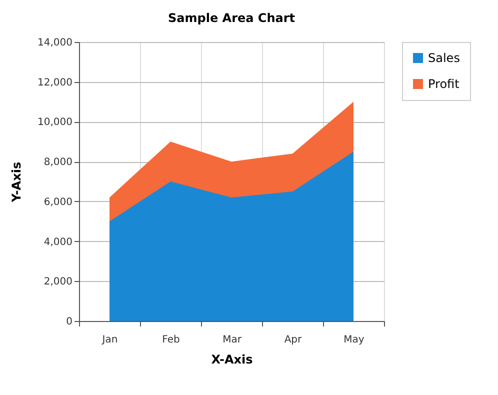 This screenshot has width=498, height=395. What do you see at coordinates (171, 340) in the screenshot?
I see `x-tick-label: Feb` at bounding box center [171, 340].